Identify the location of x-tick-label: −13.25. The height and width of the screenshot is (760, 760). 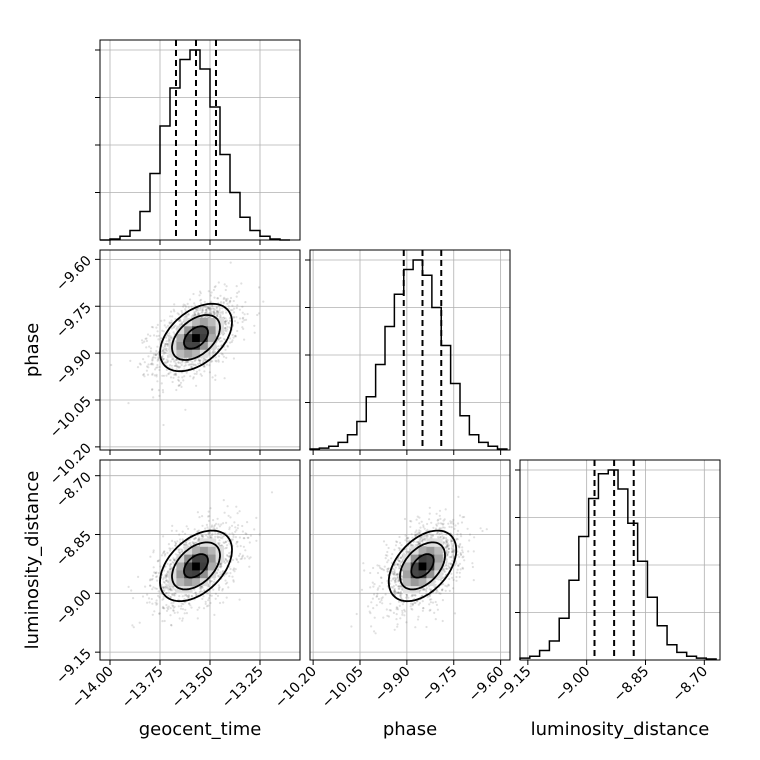
(243, 688).